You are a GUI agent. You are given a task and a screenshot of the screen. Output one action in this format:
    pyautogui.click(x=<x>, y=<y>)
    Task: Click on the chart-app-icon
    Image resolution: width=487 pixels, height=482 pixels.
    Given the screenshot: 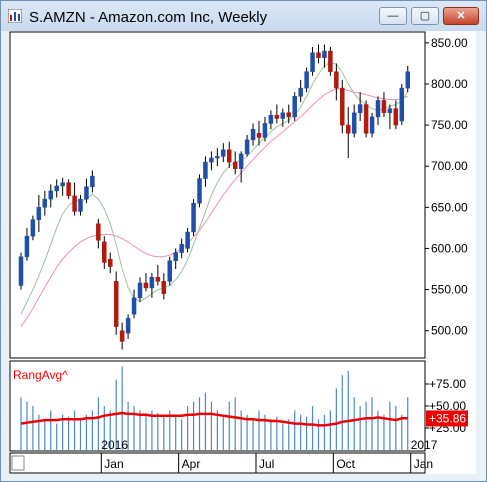 What is the action you would take?
    pyautogui.click(x=15, y=16)
    